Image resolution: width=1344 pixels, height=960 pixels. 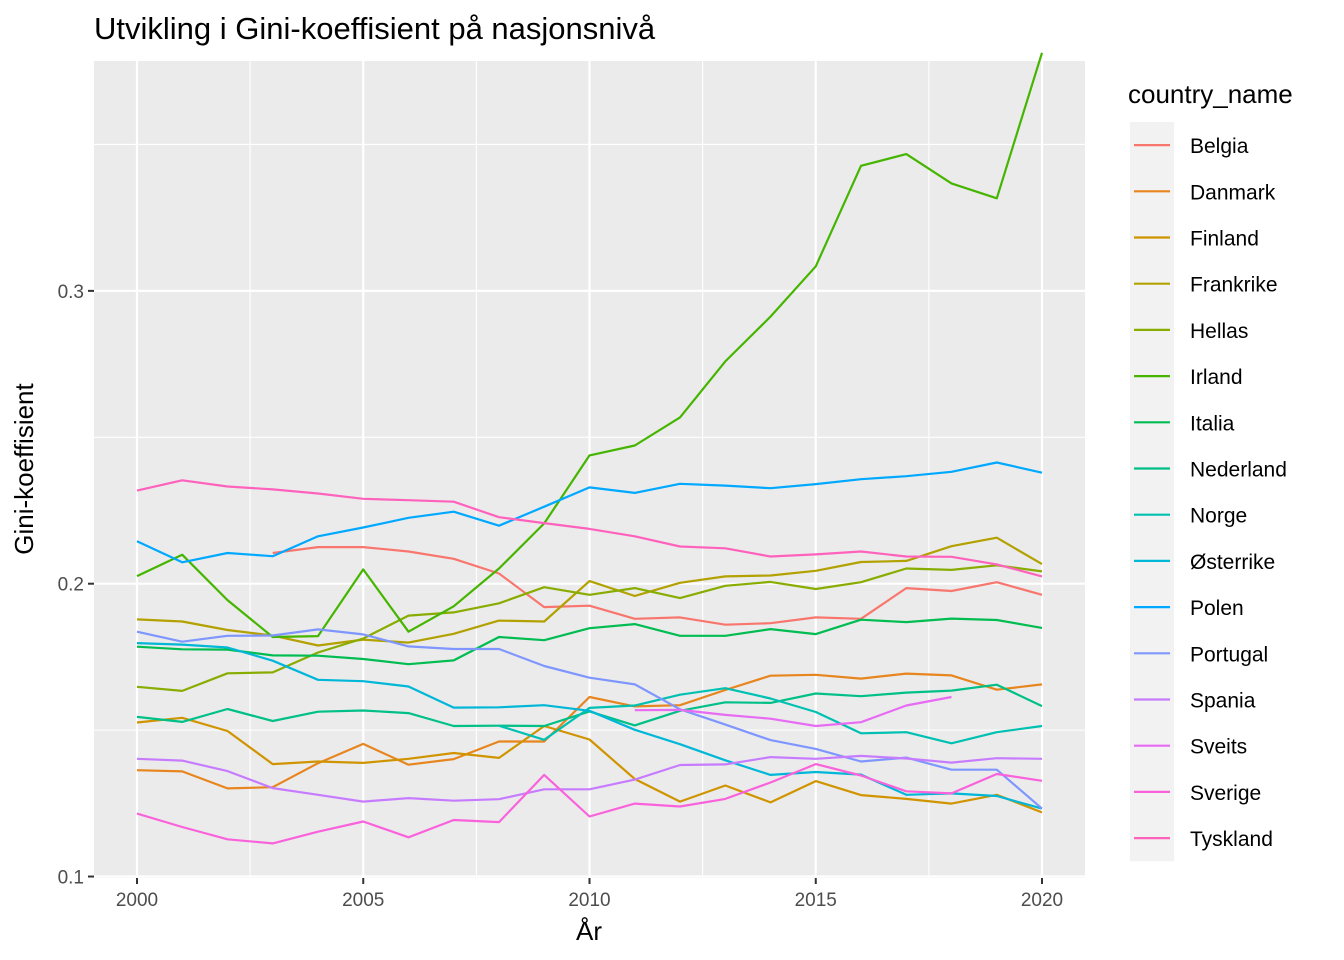 I want to click on legend-label: Tyskland, so click(x=1231, y=839).